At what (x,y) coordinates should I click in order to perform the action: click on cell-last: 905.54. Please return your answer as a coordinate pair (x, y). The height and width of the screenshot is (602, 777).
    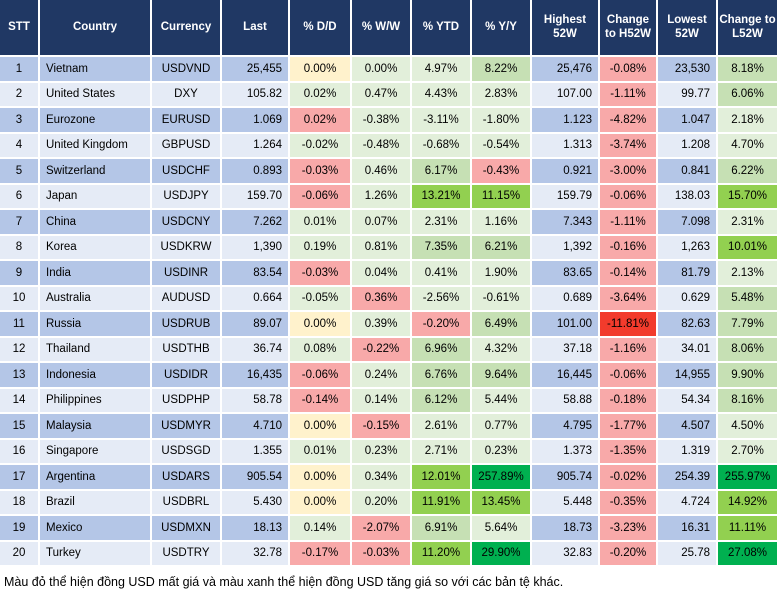
    Looking at the image, I should click on (256, 478).